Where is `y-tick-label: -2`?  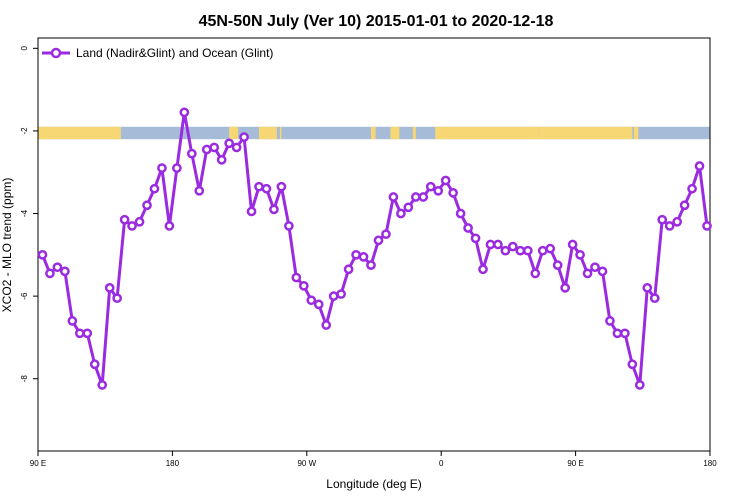
y-tick-label: -2 is located at coordinates (24, 131).